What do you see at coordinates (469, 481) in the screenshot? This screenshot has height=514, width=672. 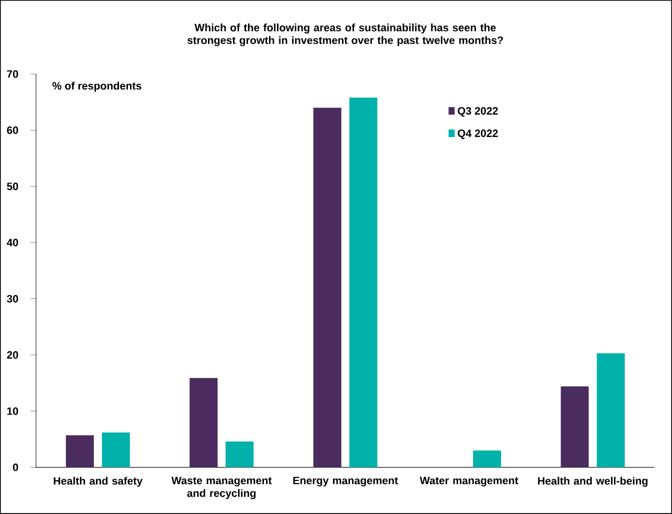 I see `x-tick-label: Water management` at bounding box center [469, 481].